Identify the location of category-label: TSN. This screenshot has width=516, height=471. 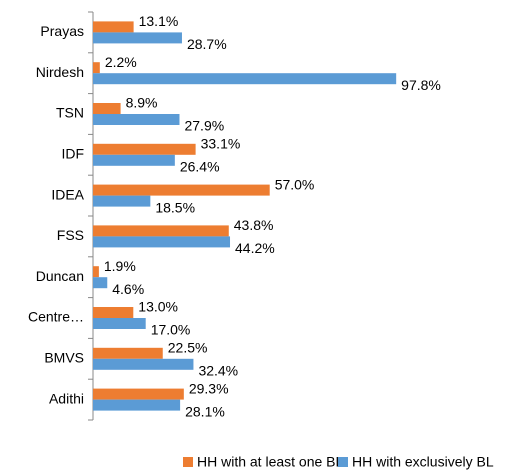
(70, 113).